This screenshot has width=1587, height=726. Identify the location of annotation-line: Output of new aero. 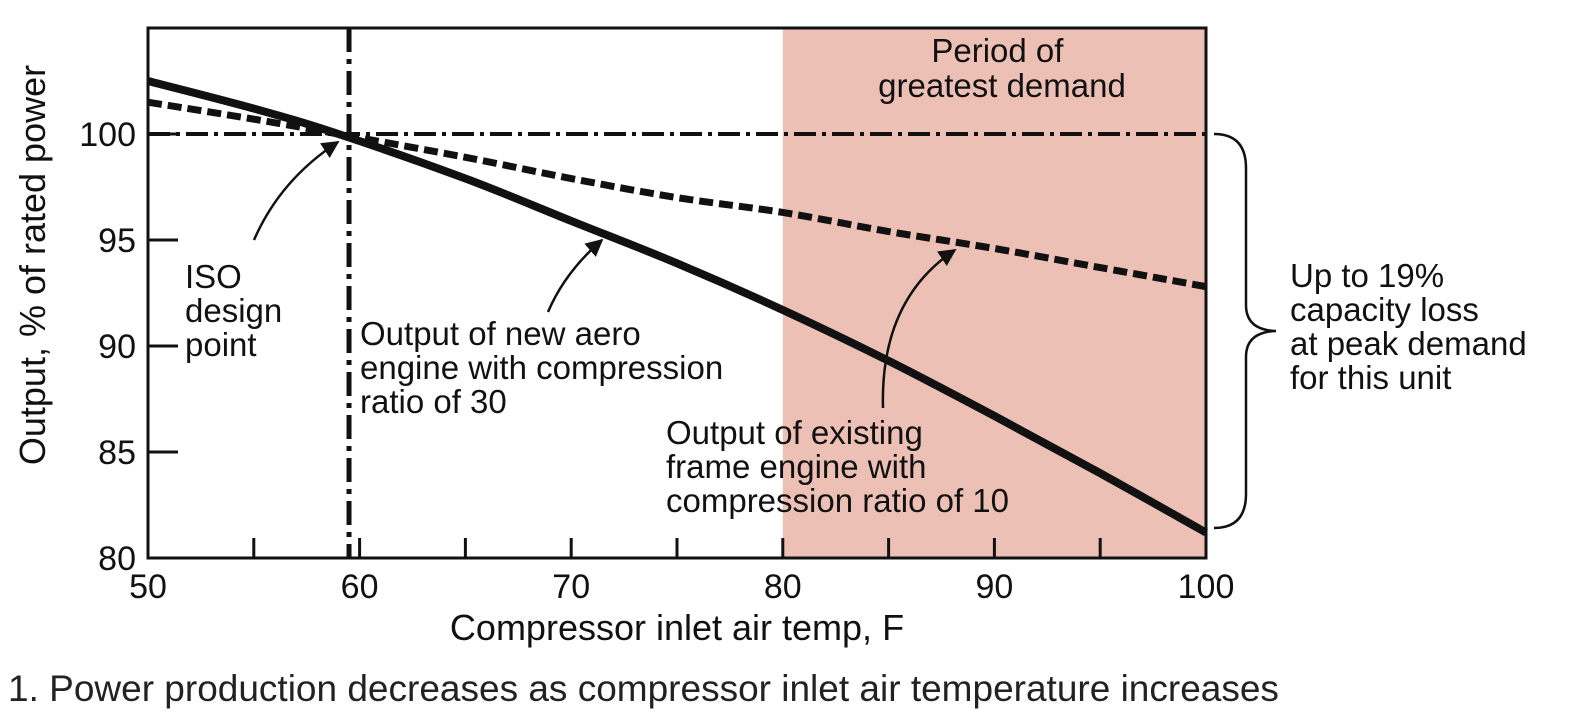
(500, 333).